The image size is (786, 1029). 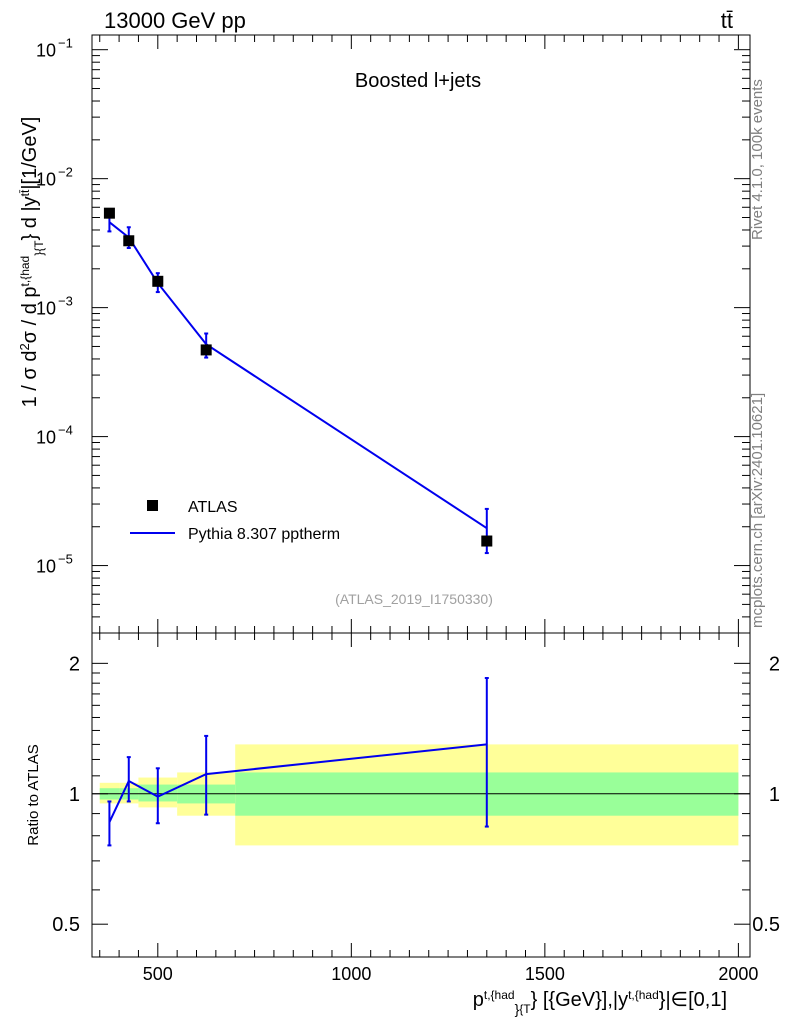 I want to click on x-axis-label: pt,{had}{T} [{GeV}],|yt,{had}|∈[0,1], so click(x=600, y=1002).